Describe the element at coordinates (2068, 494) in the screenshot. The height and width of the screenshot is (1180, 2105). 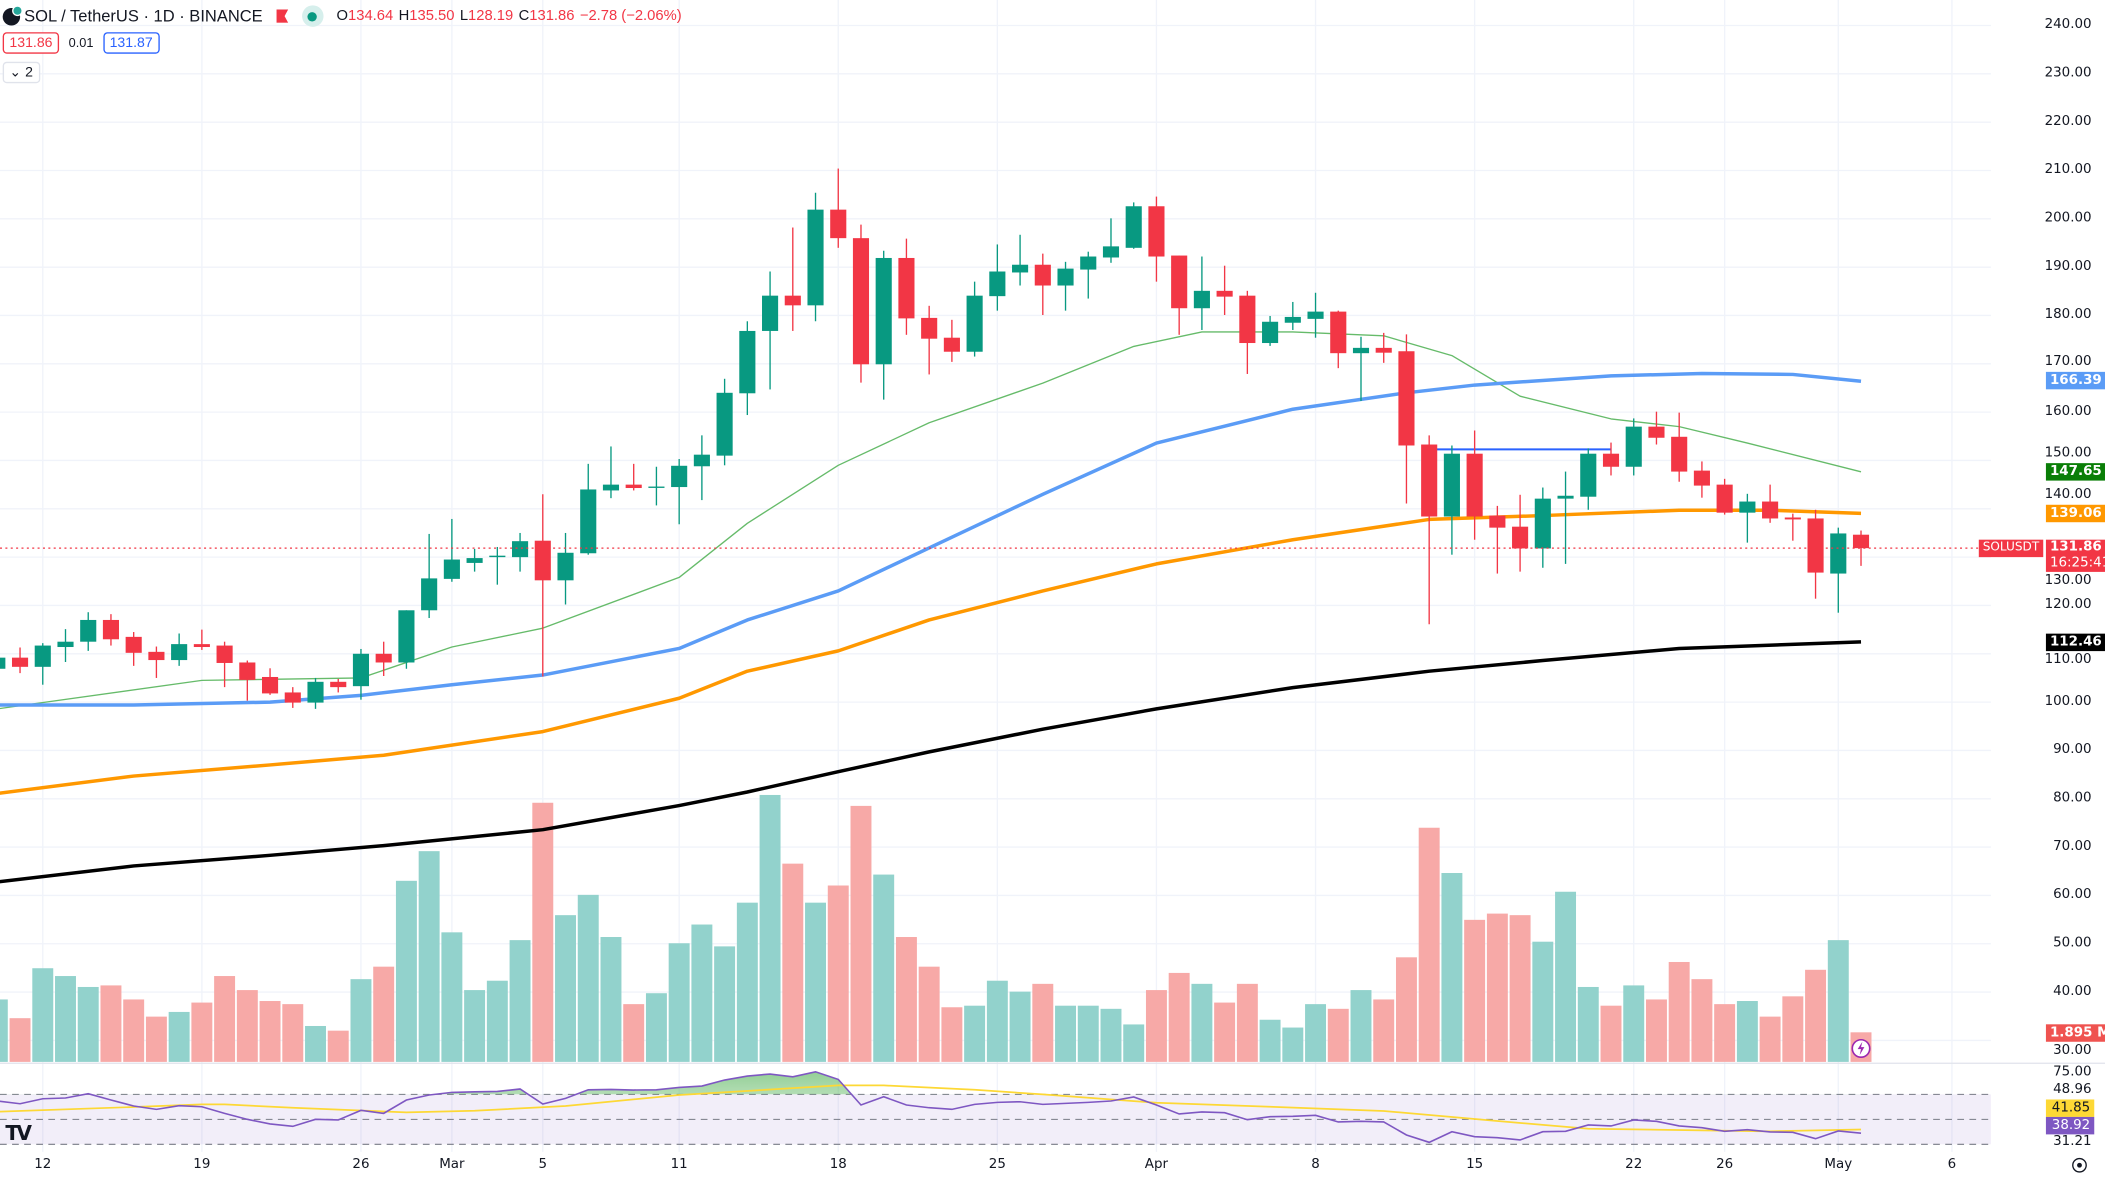
I see `price-tick-label: 140.00` at that location.